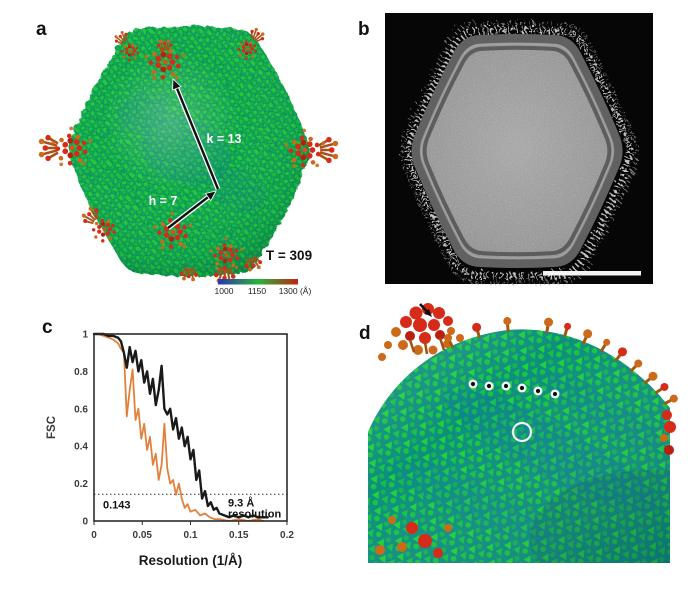  Describe the element at coordinates (254, 514) in the screenshot. I see `resolution-annotation: resolution` at that location.